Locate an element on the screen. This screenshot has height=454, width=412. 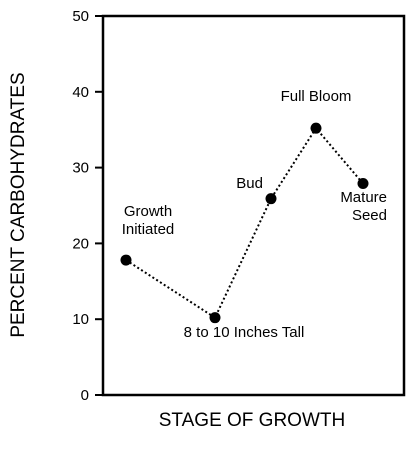
stage-label-line: Mature is located at coordinates (363, 197).